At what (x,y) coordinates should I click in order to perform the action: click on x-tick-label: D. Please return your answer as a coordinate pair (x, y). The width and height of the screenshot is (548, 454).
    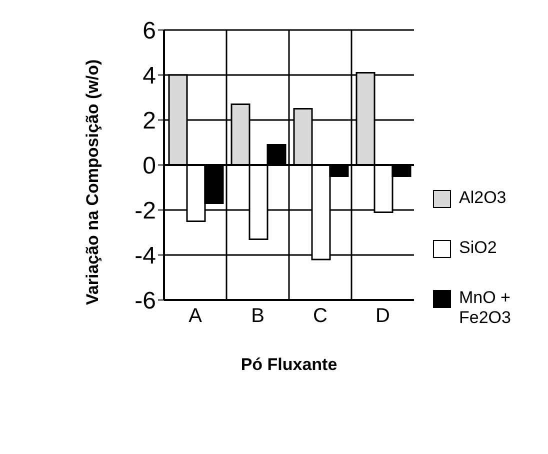
    Looking at the image, I should click on (383, 316).